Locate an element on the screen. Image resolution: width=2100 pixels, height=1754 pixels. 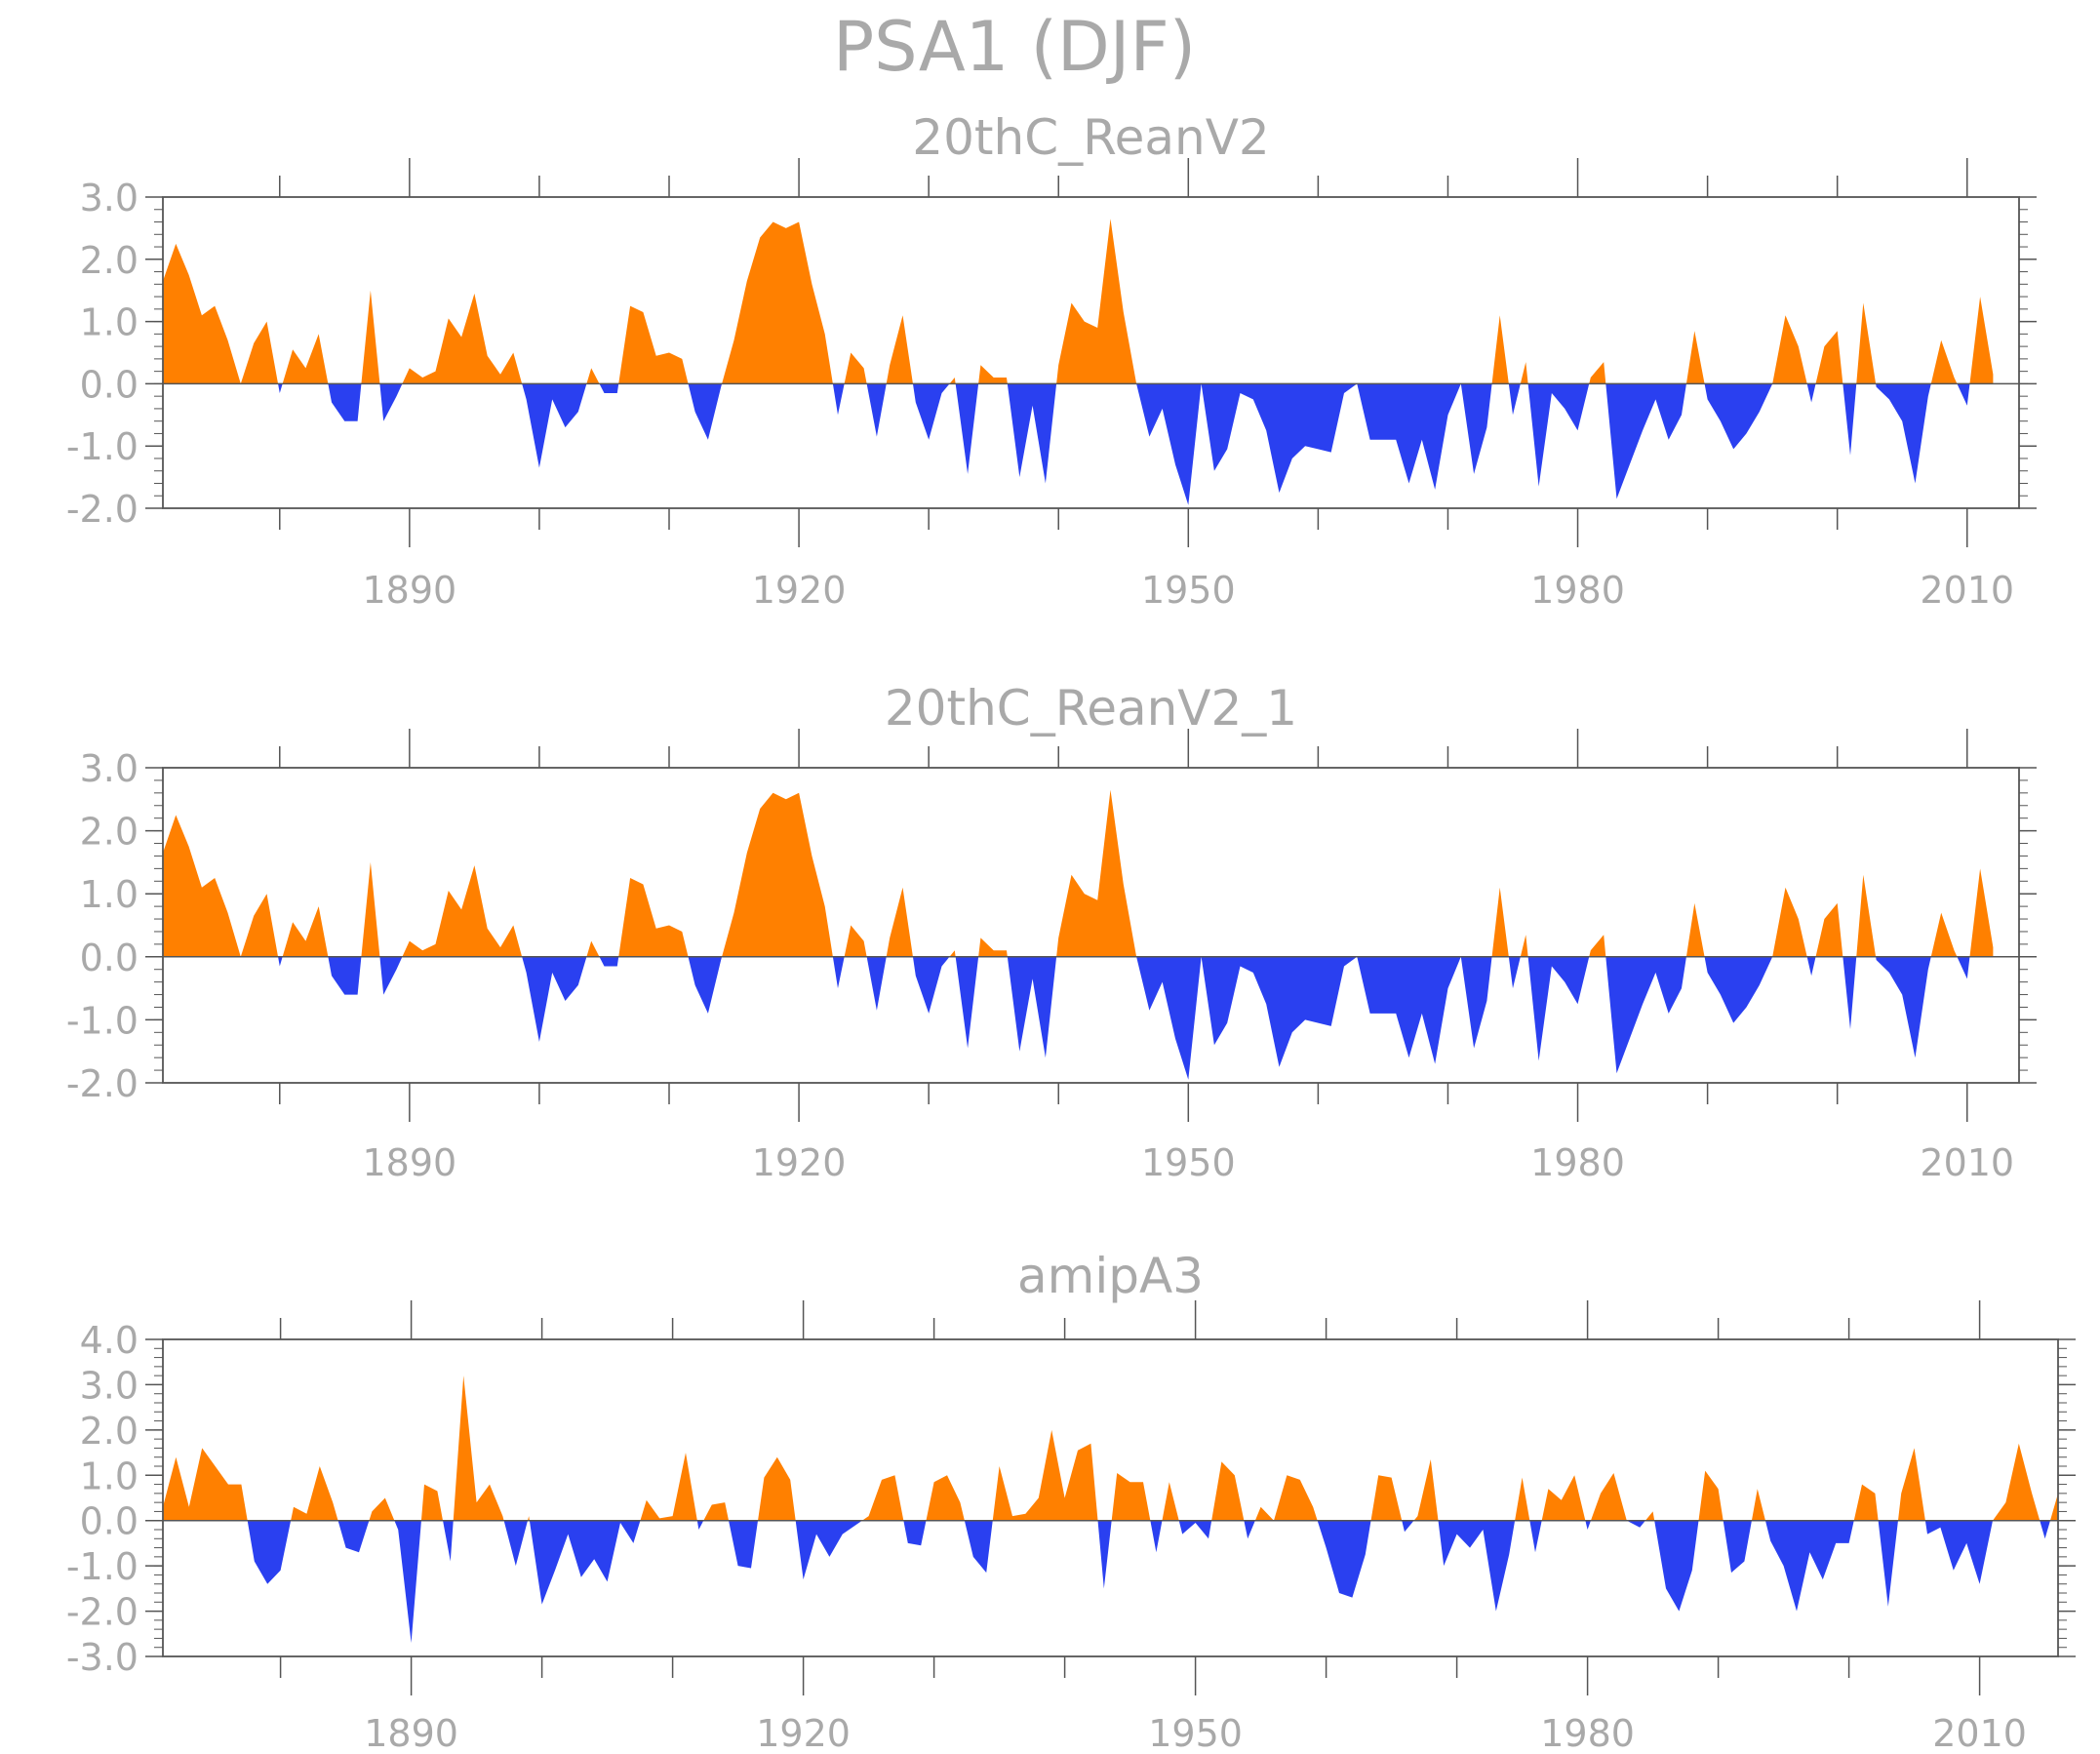
panel-title: 20thC_ReanV2_1 is located at coordinates (1091, 708).